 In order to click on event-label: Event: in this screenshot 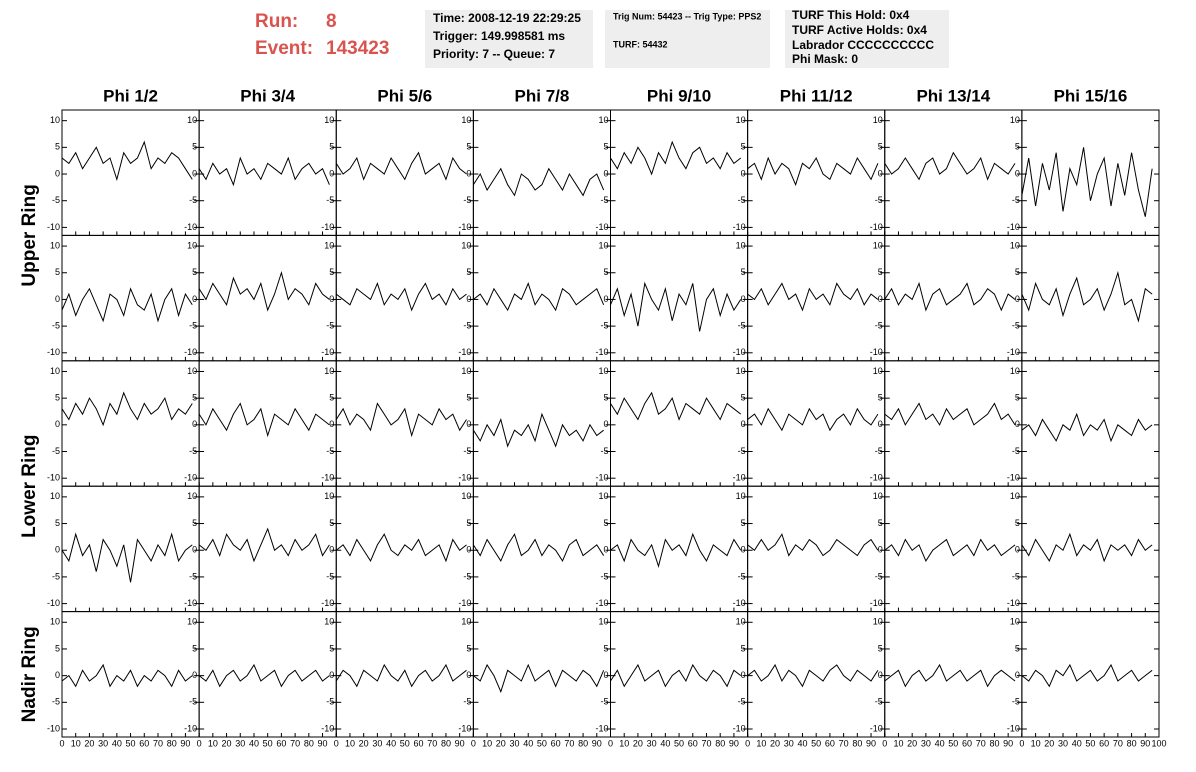, I will do `click(284, 48)`.